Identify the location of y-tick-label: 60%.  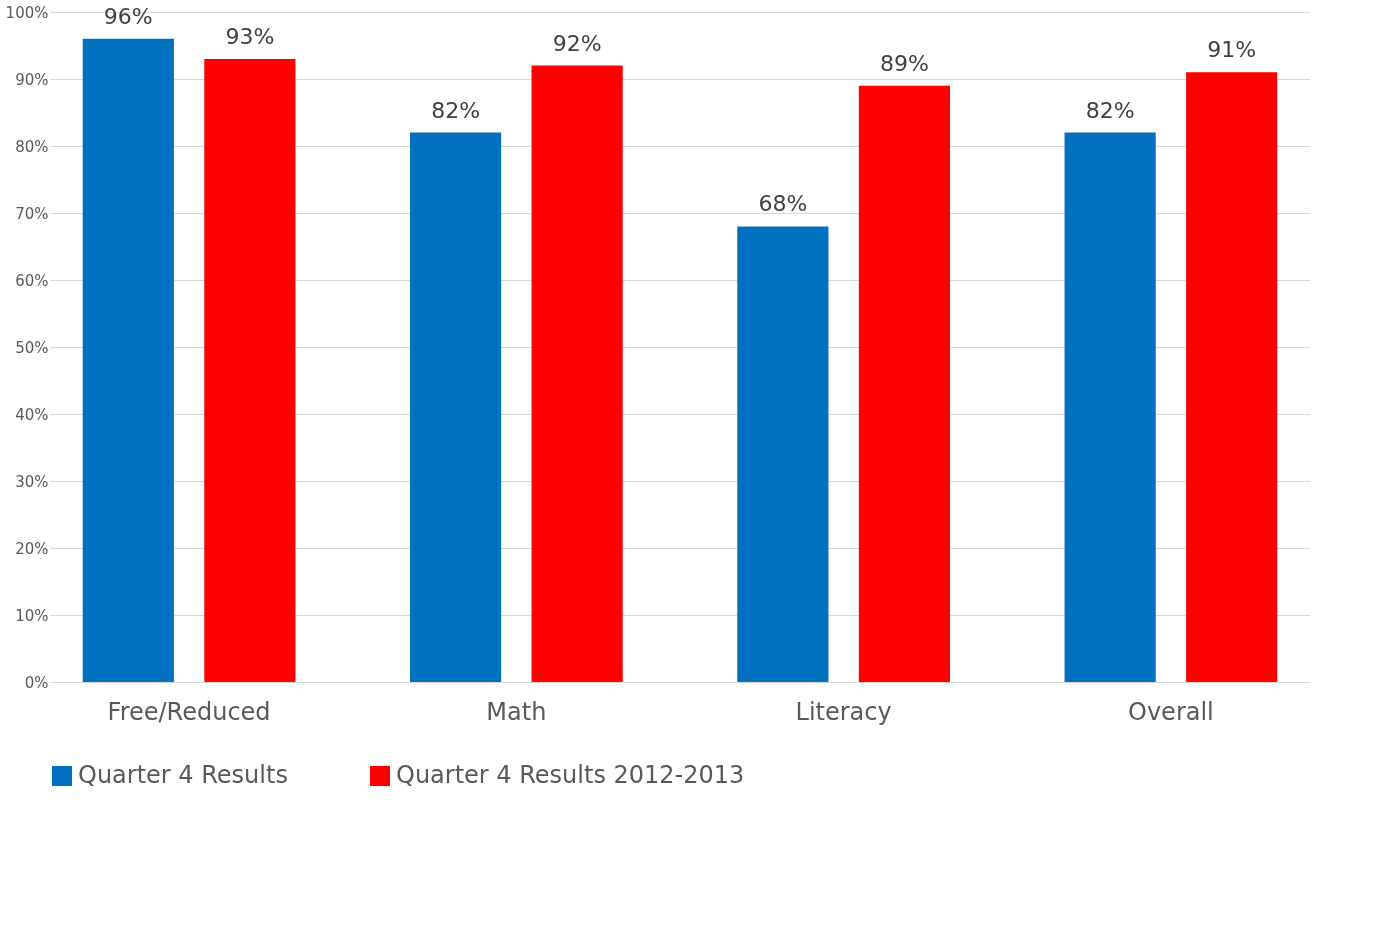
(32, 280).